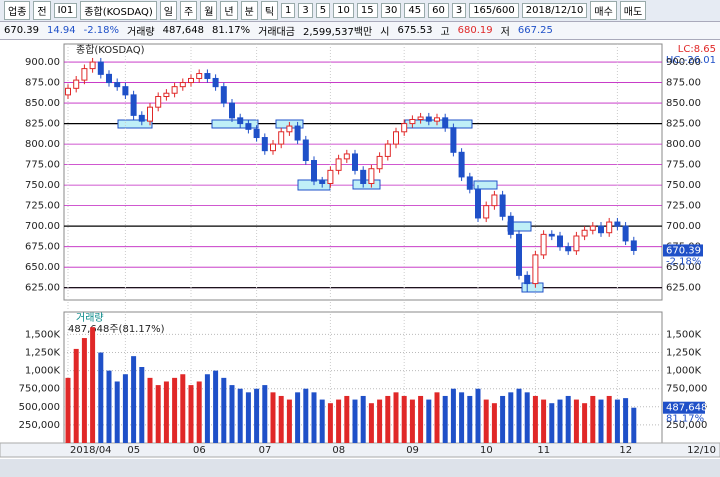  Describe the element at coordinates (209, 10) in the screenshot. I see `toolbar-button: 월` at that location.